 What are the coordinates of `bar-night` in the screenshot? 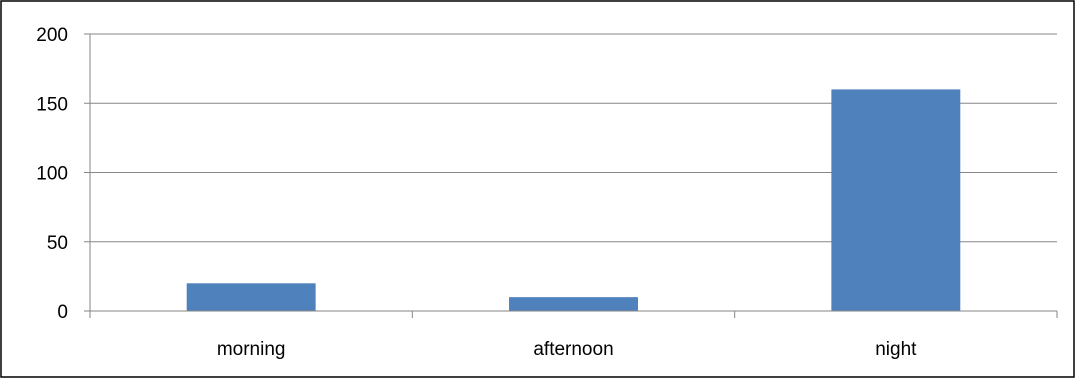 It's located at (896, 200).